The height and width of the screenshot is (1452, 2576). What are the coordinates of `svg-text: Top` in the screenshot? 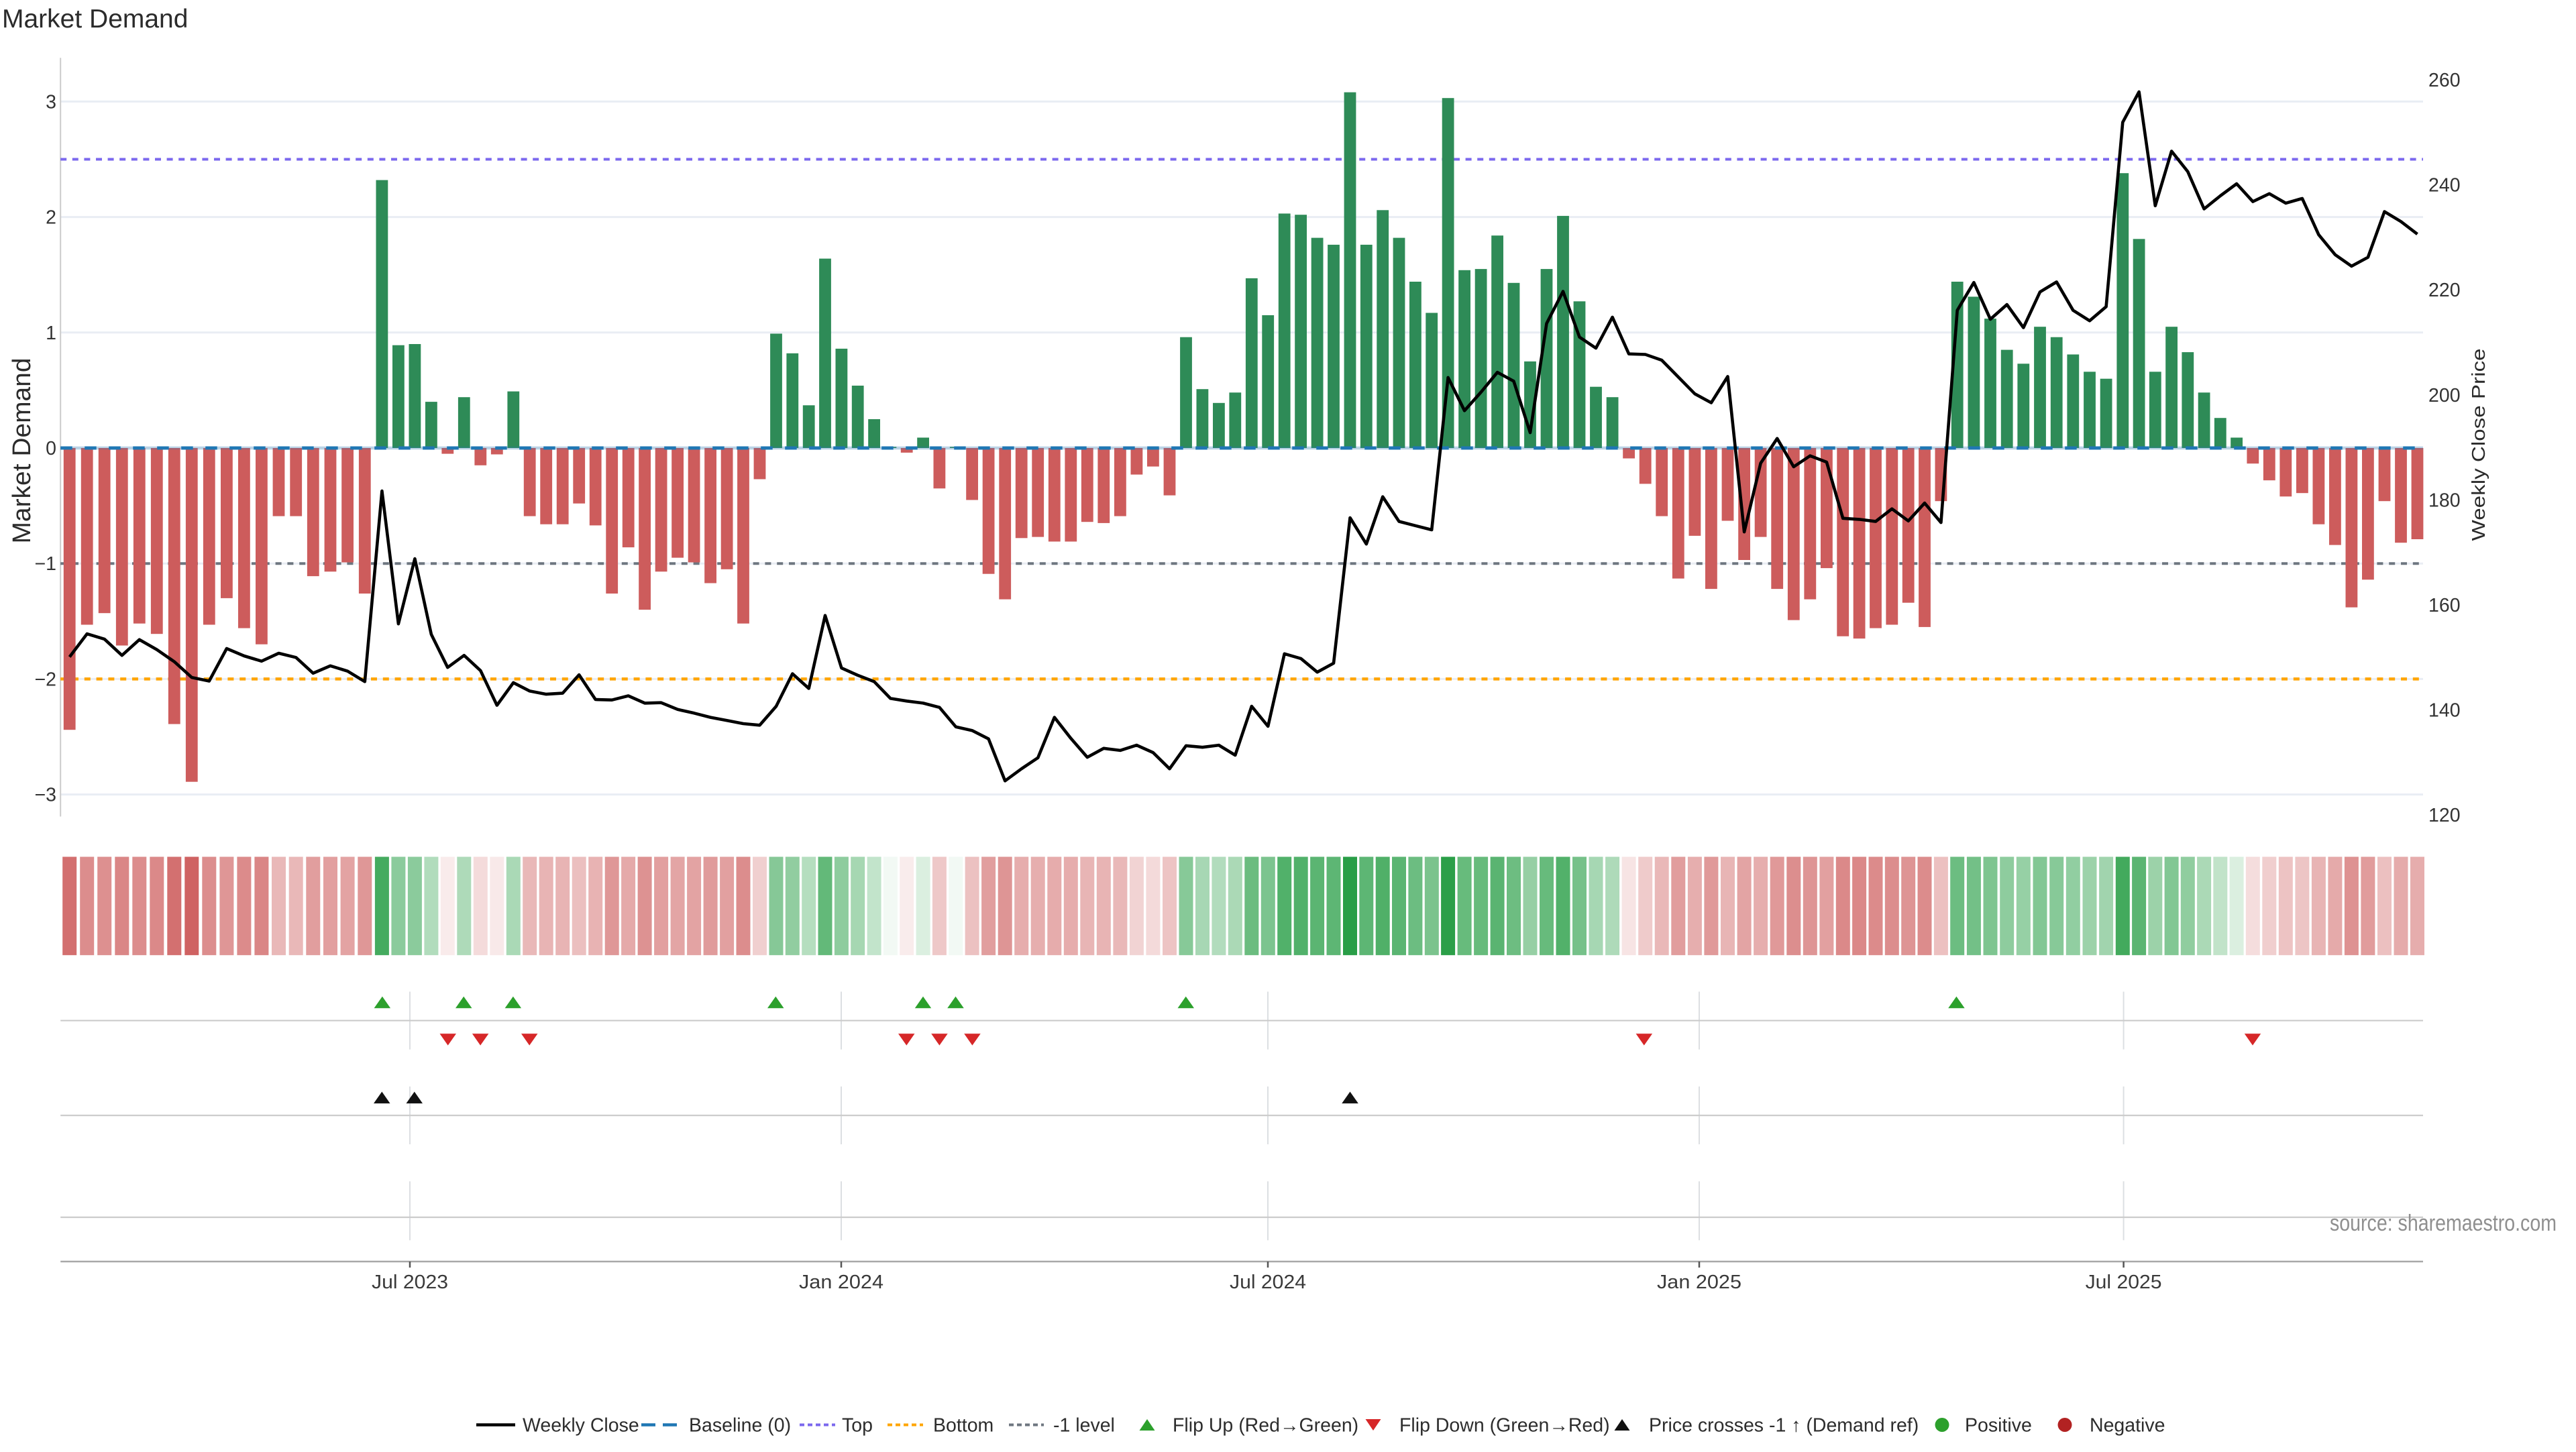 It's located at (857, 1426).